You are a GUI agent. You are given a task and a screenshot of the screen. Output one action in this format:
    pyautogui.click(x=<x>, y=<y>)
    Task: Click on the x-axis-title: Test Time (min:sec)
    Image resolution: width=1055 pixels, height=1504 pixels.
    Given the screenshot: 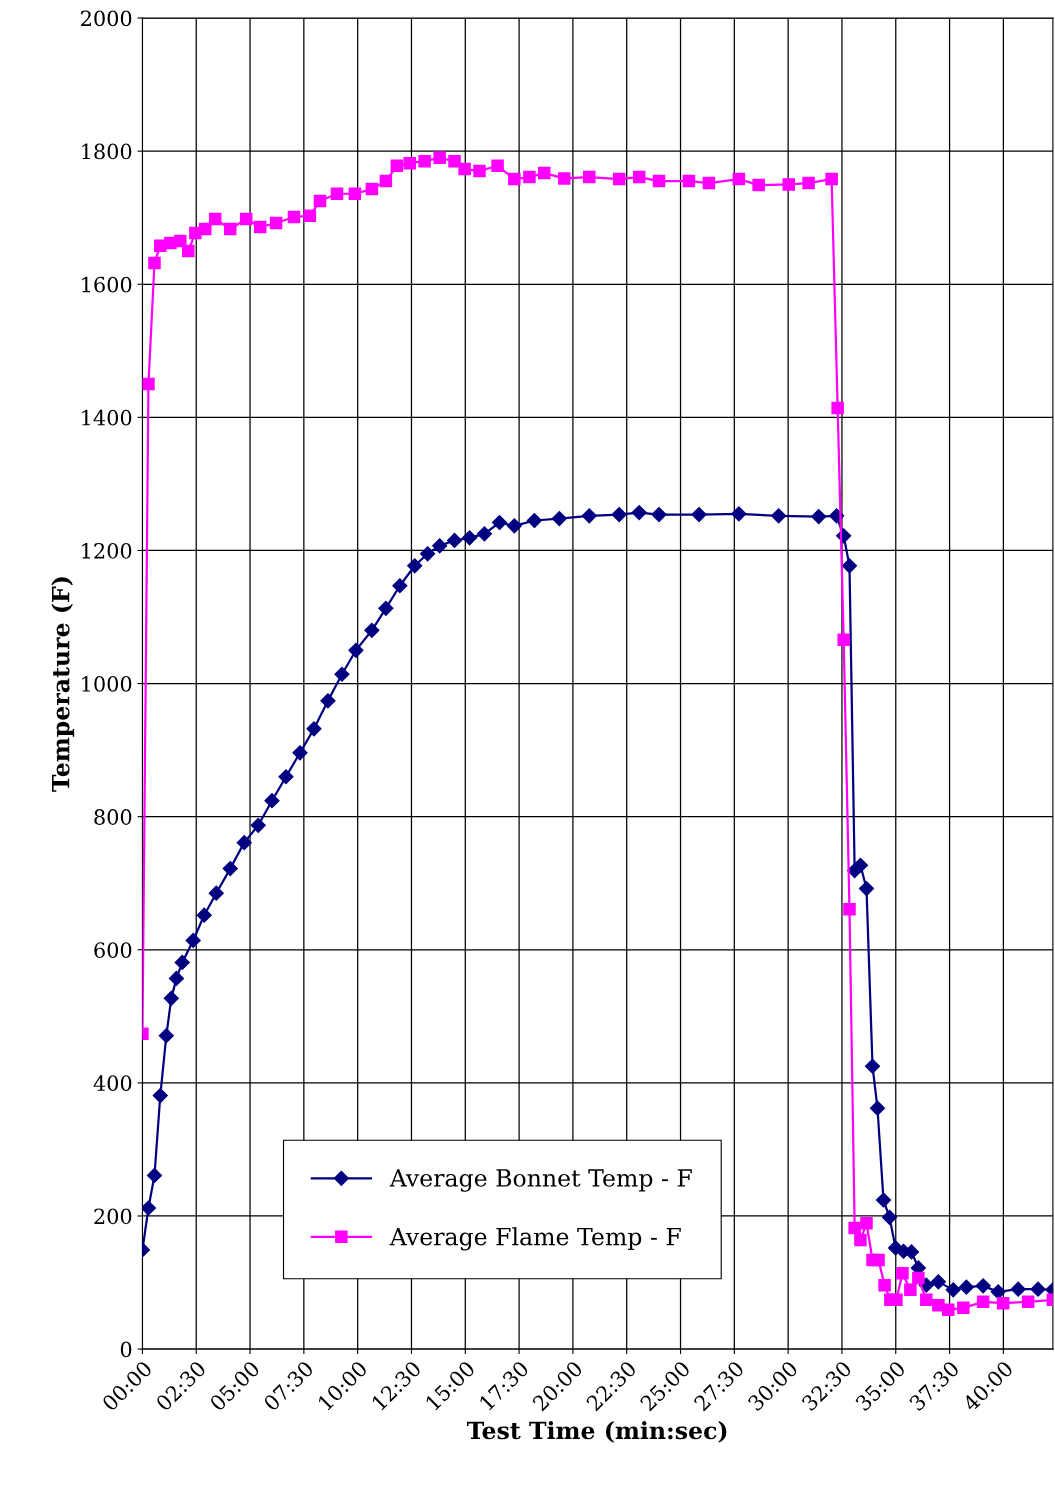 What is the action you would take?
    pyautogui.click(x=596, y=1432)
    